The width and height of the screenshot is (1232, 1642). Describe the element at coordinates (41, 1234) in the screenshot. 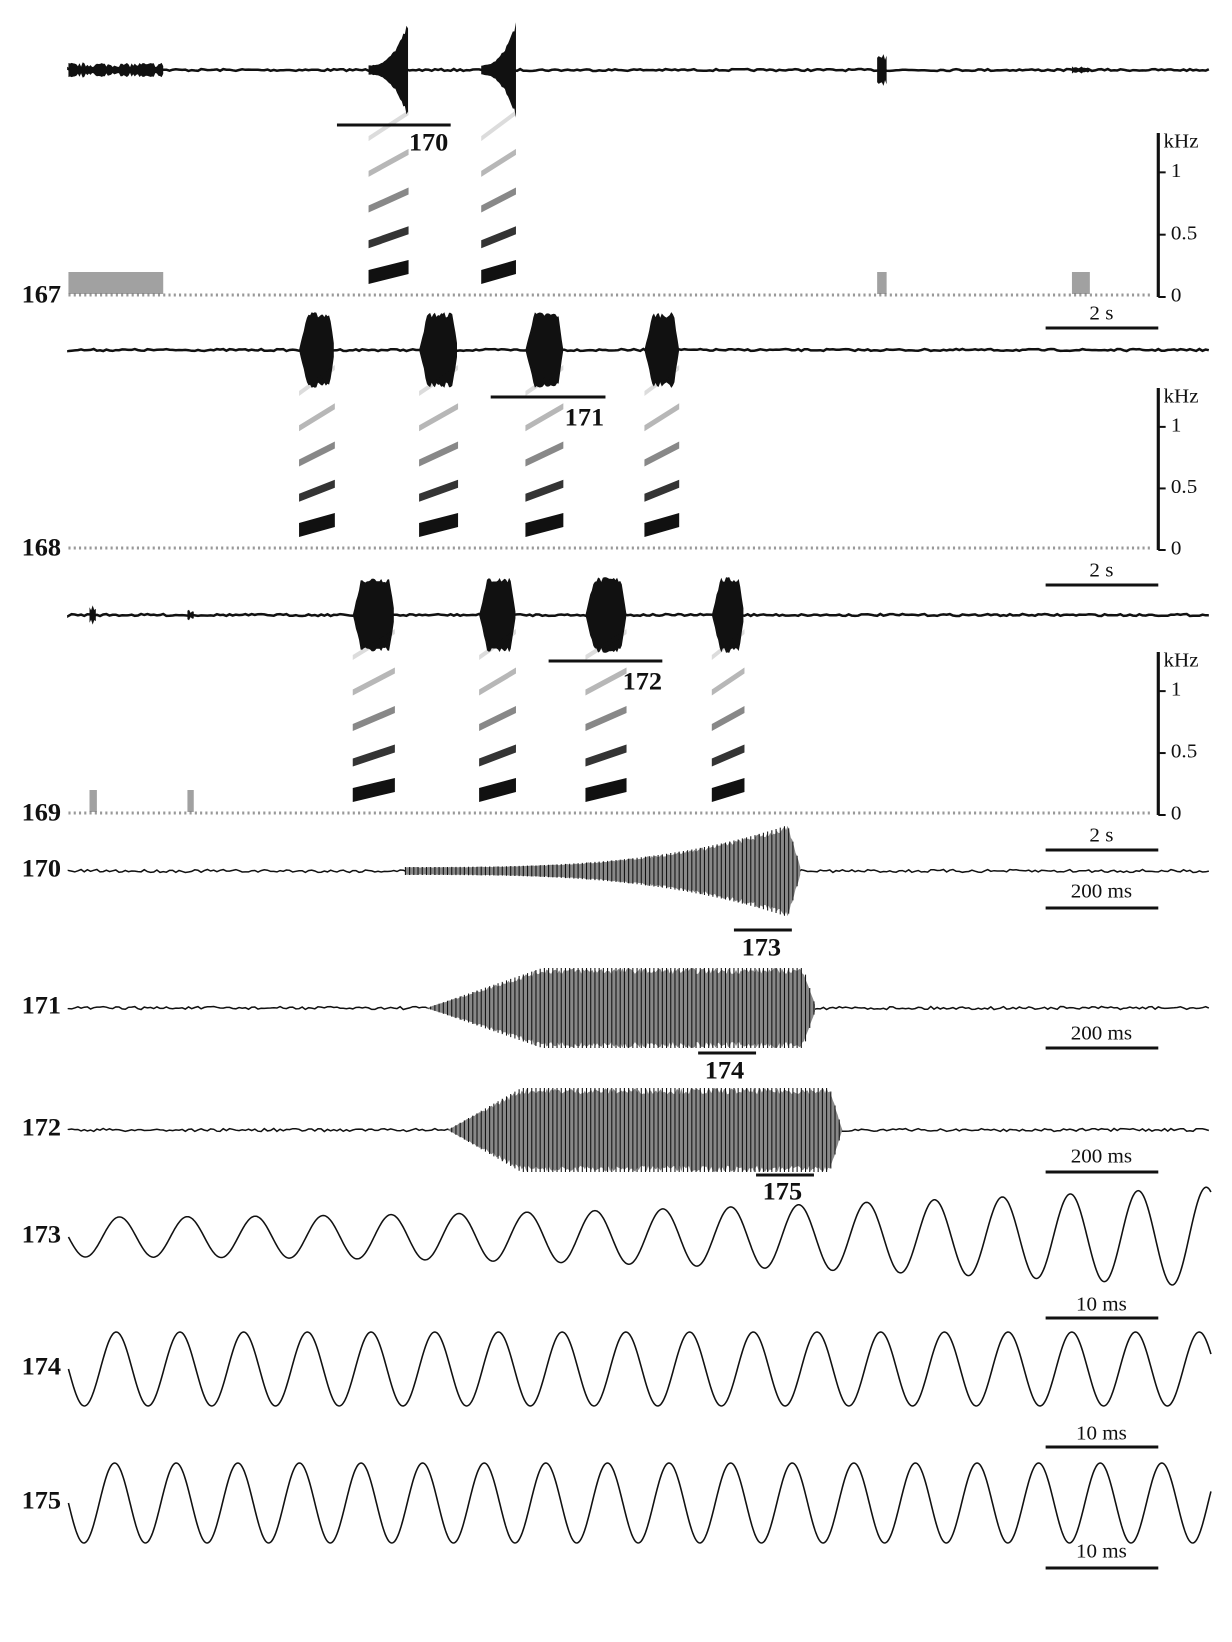

I see `panel-label: 173` at that location.